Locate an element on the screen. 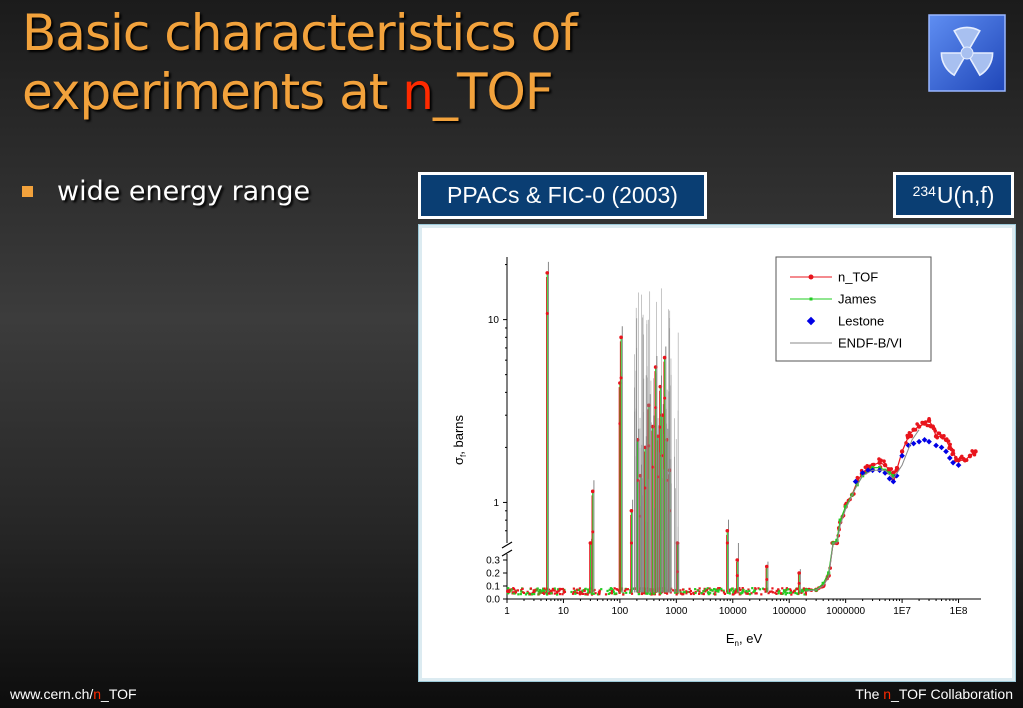 This screenshot has height=708, width=1023. legend-label: ENDF-B/VI is located at coordinates (870, 343).